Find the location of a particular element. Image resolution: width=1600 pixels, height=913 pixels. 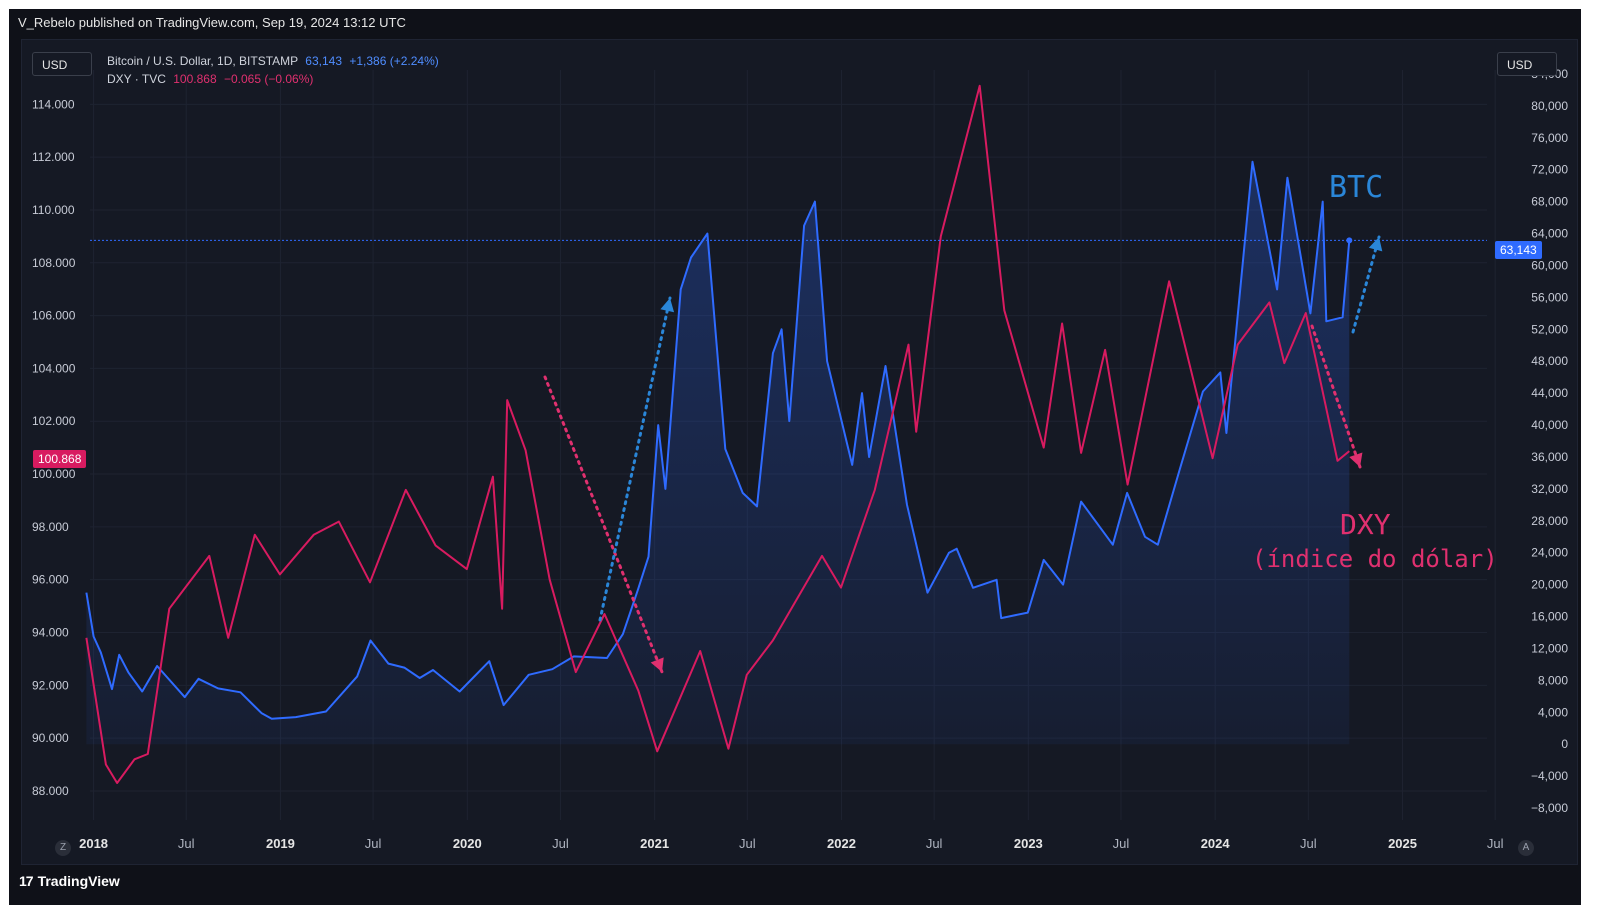

time-tick-label: 2024 is located at coordinates (1216, 843).